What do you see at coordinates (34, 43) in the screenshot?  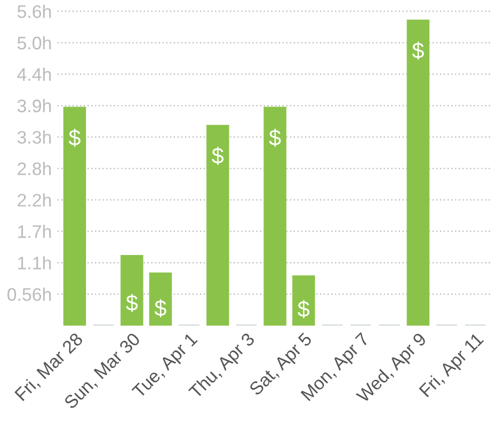 I see `y-tick-label: 5.0h` at bounding box center [34, 43].